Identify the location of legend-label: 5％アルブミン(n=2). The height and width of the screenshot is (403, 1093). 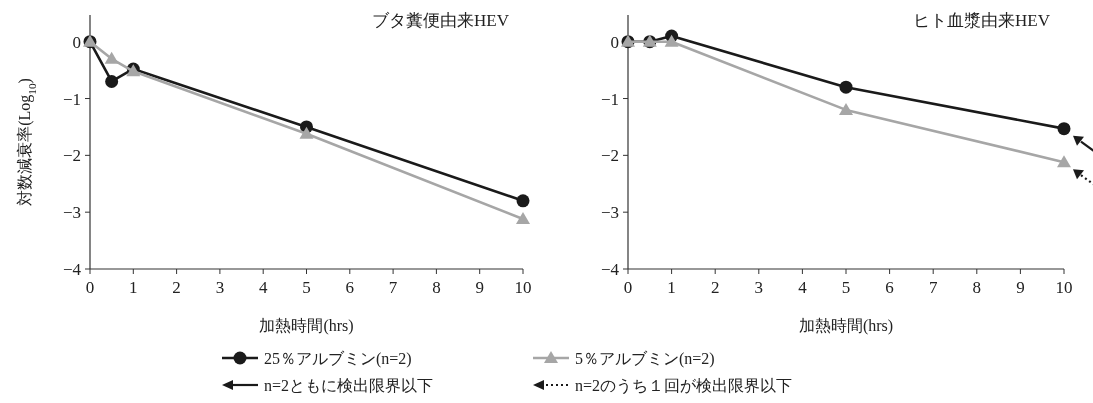
(645, 359).